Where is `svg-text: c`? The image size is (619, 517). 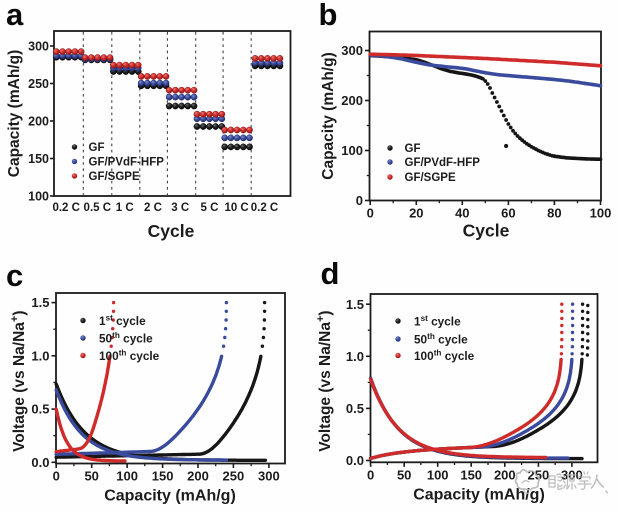 svg-text: c is located at coordinates (14, 275).